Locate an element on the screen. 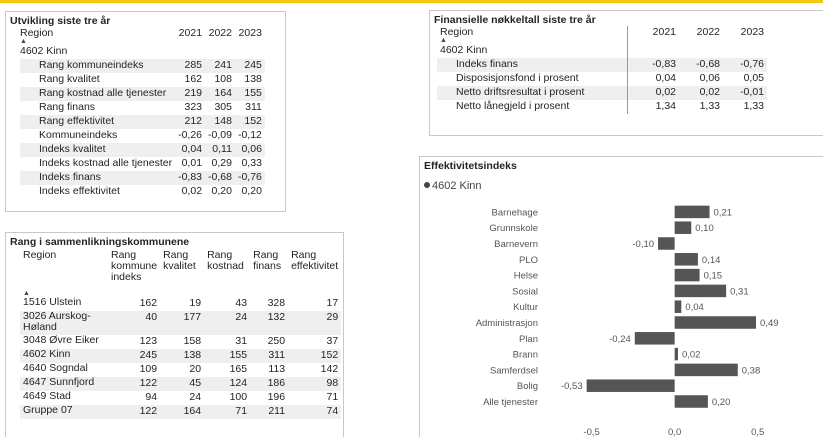 The height and width of the screenshot is (437, 823). row-value: 29 is located at coordinates (315, 323).